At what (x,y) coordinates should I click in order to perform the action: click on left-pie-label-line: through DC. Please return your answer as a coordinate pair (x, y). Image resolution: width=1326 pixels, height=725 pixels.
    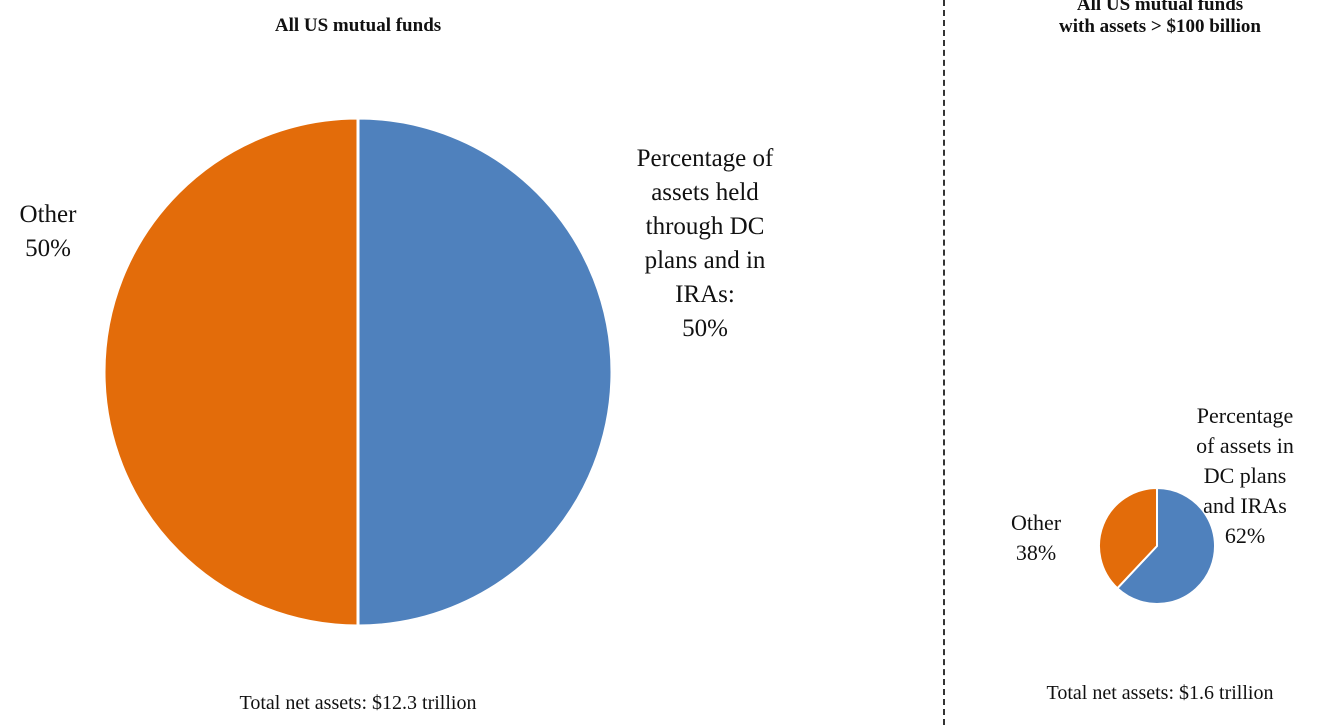
    Looking at the image, I should click on (705, 226).